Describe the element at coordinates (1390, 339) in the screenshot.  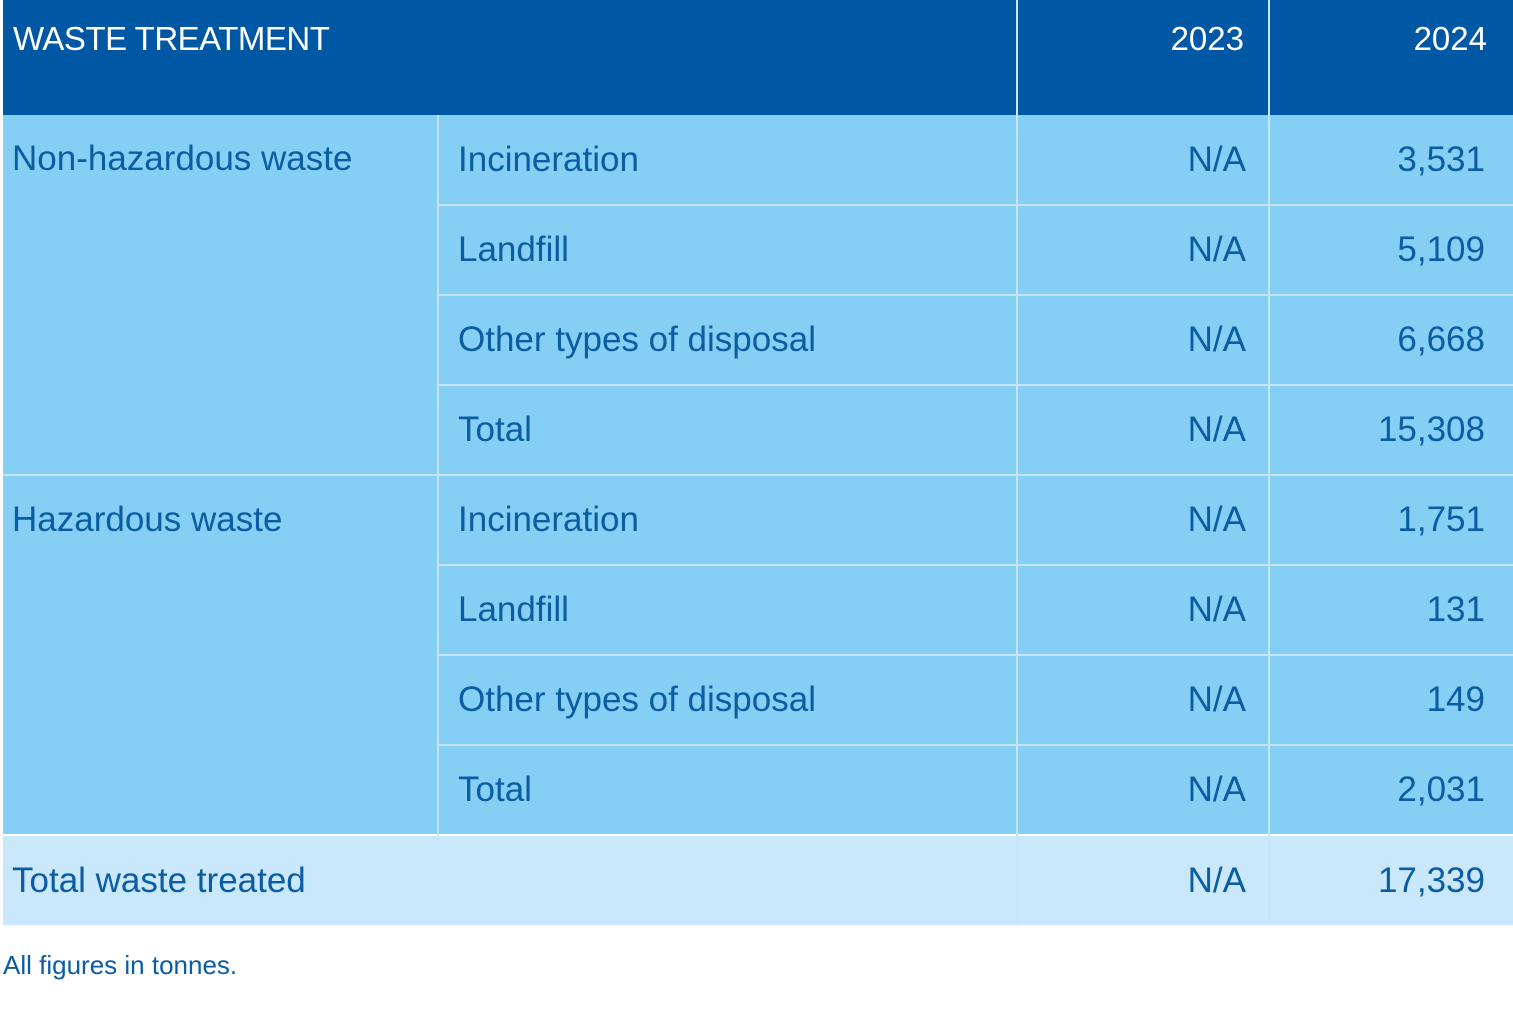
I see `value-2024-cell: 6,668` at that location.